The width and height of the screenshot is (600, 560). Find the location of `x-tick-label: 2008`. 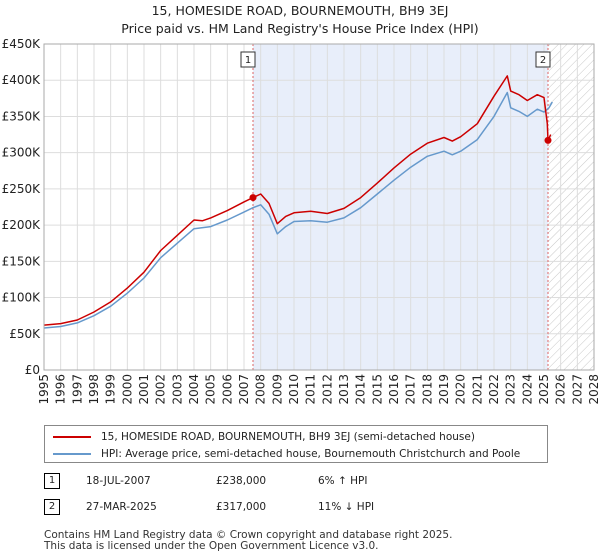

x-tick-label: 2008 is located at coordinates (261, 389).